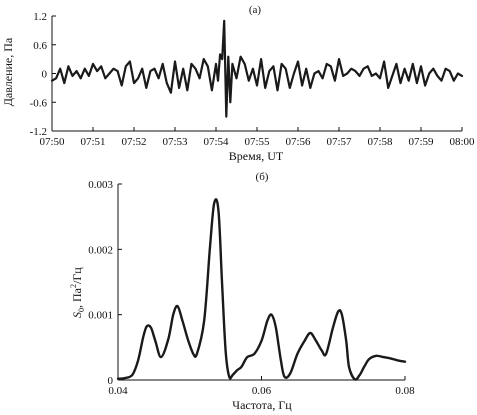  What do you see at coordinates (52, 142) in the screenshot?
I see `panel-a-x-tick-label: 07:50` at bounding box center [52, 142].